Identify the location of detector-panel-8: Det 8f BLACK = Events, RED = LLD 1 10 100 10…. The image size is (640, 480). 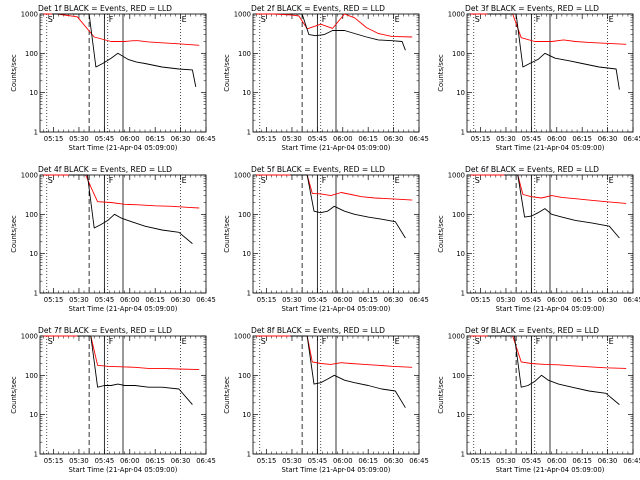
(326, 400).